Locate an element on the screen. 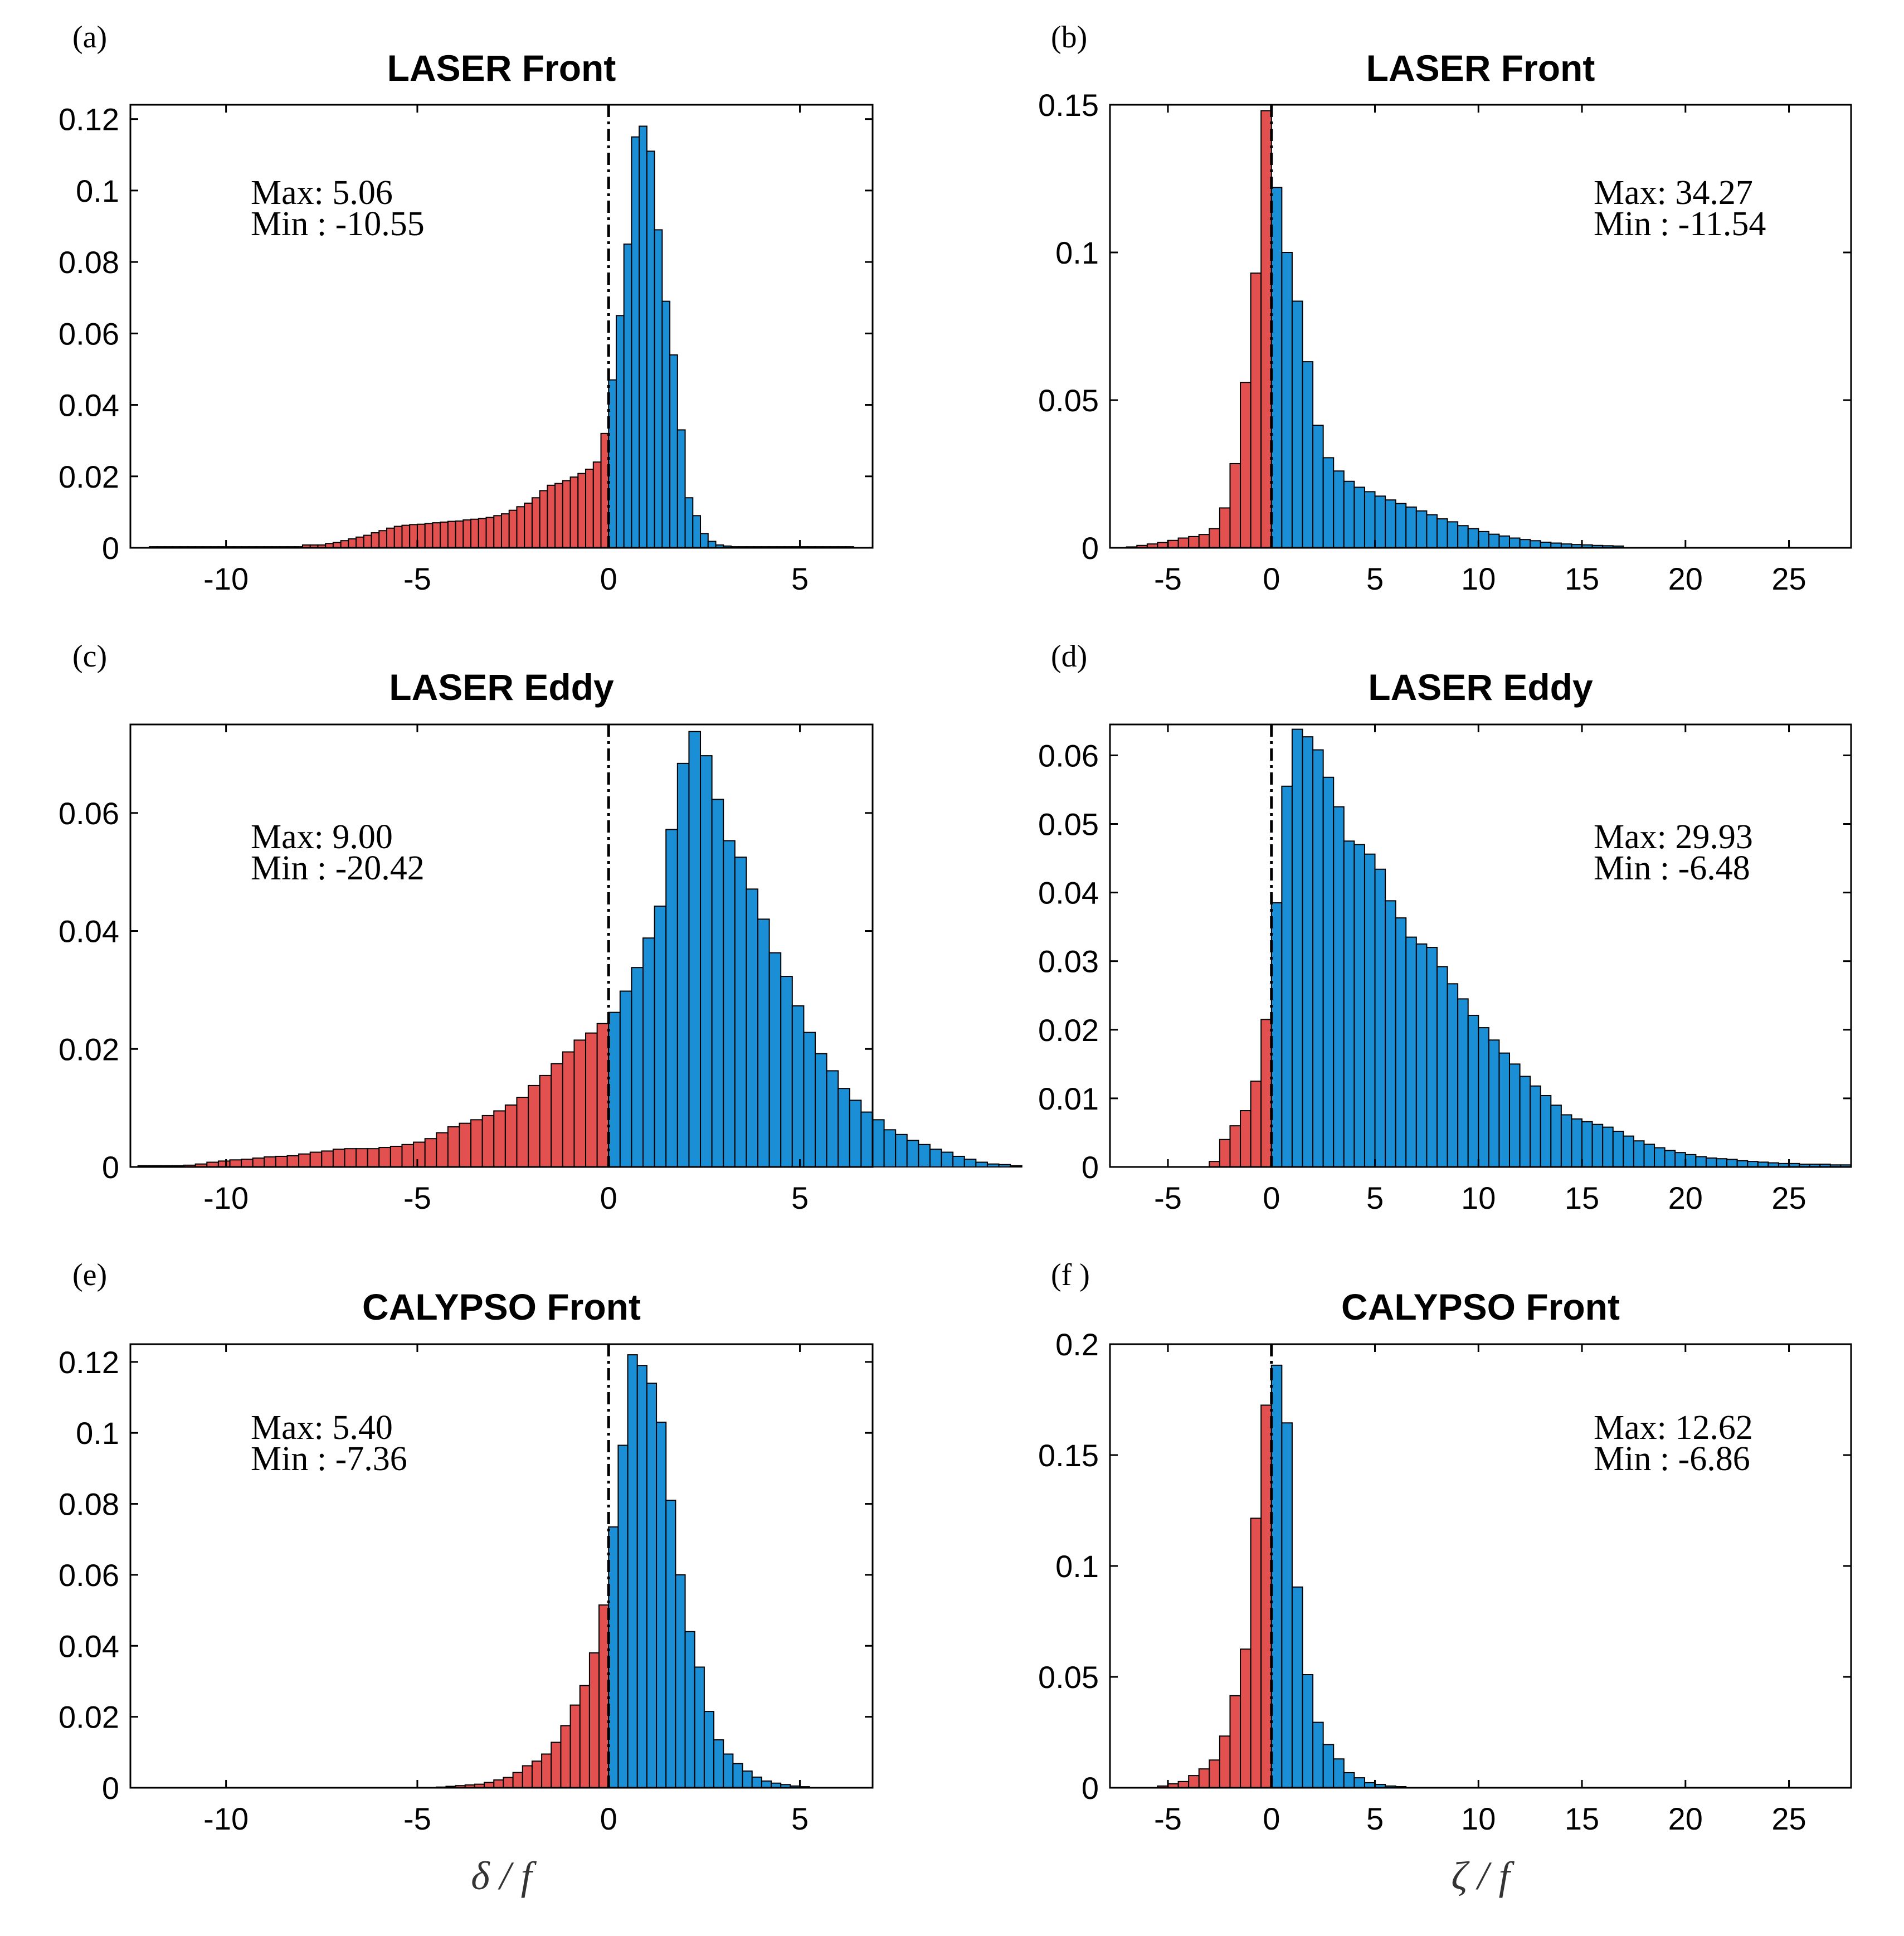 This screenshot has width=1904, height=1936. chart-title: LASER Eddy is located at coordinates (502, 687).